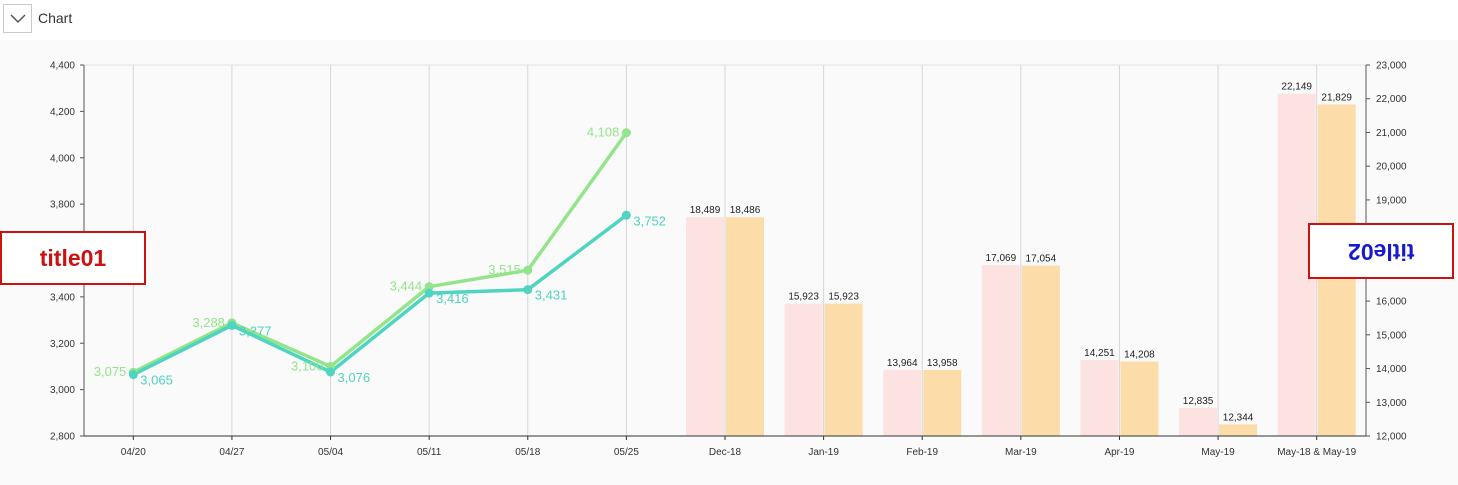 The width and height of the screenshot is (1458, 485). Describe the element at coordinates (380, 295) in the screenshot. I see `series-line` at that location.